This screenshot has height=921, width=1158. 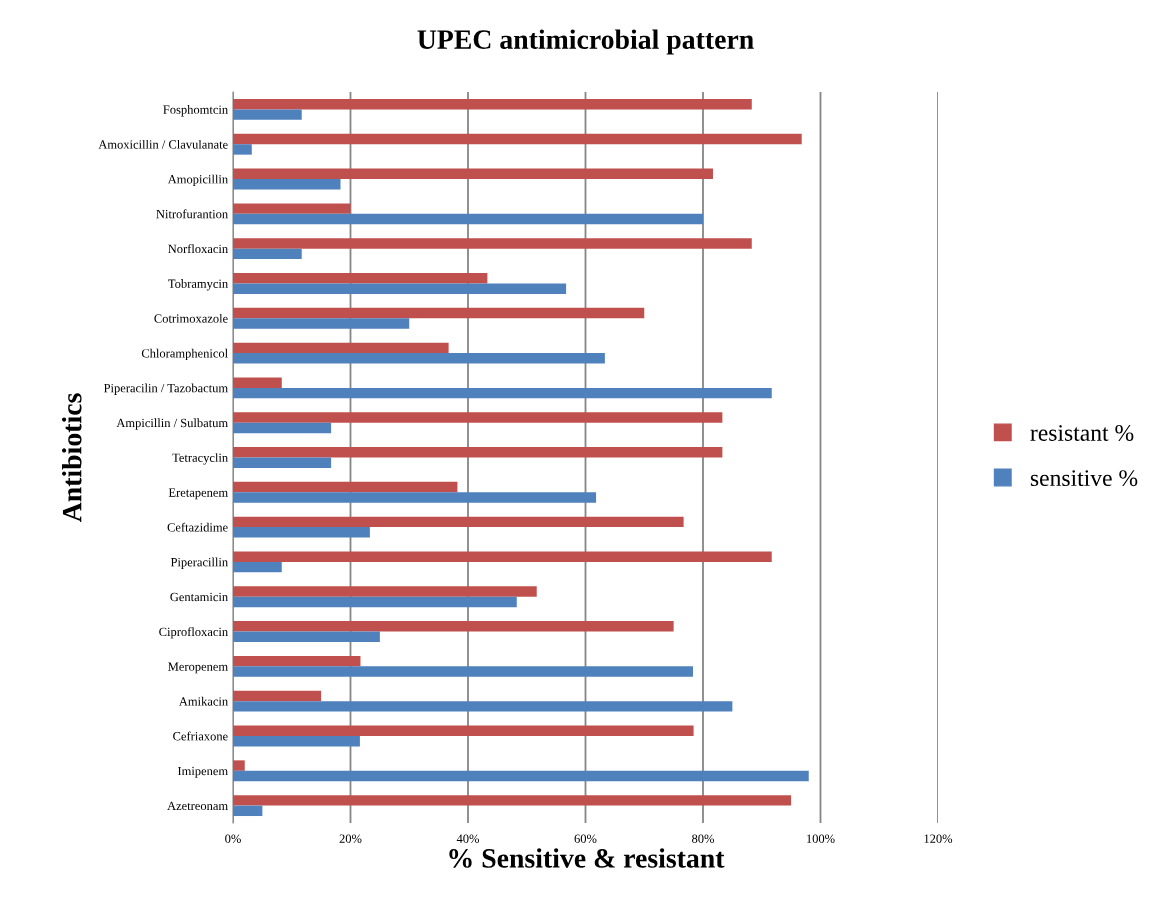 What do you see at coordinates (184, 354) in the screenshot?
I see `y-tick-label: Chloramphenicol` at bounding box center [184, 354].